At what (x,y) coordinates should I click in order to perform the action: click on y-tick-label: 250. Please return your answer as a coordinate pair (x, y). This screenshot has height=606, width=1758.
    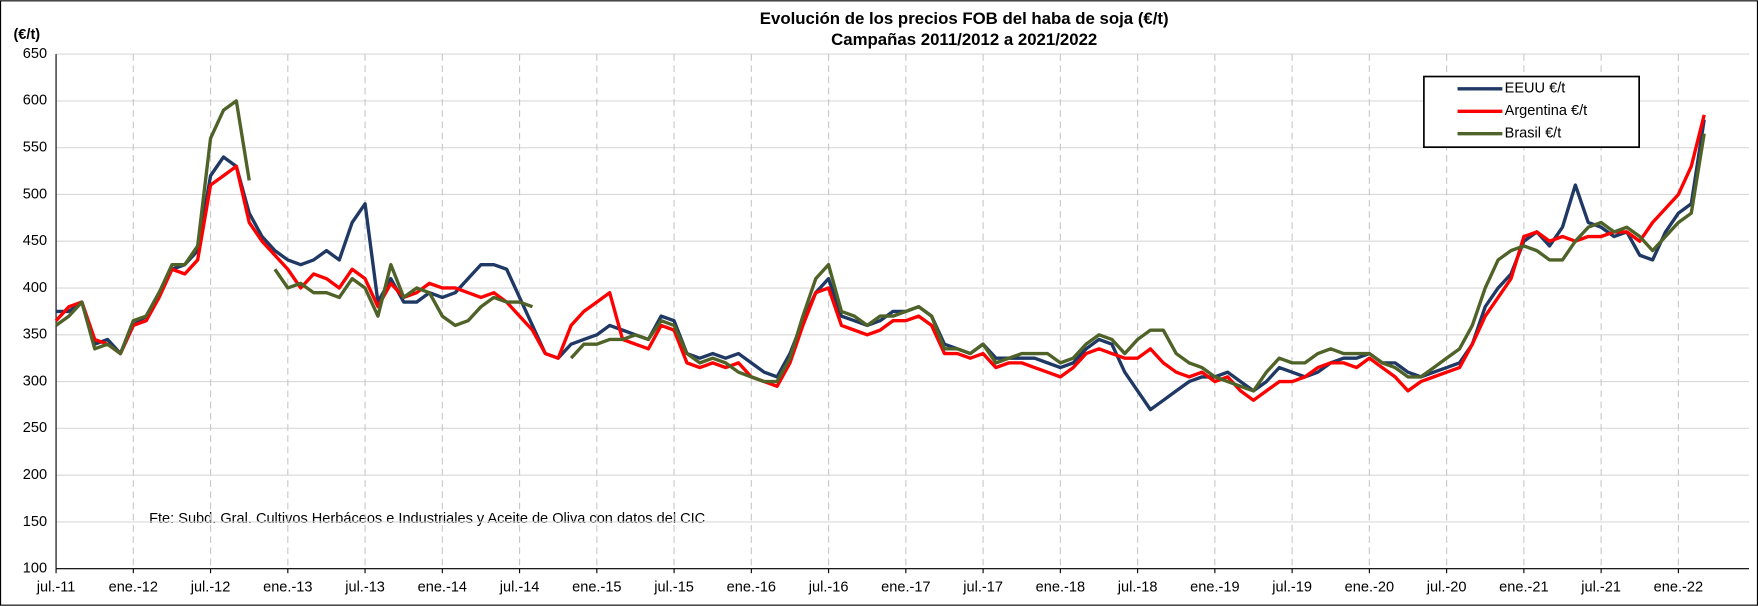
    Looking at the image, I should click on (35, 428).